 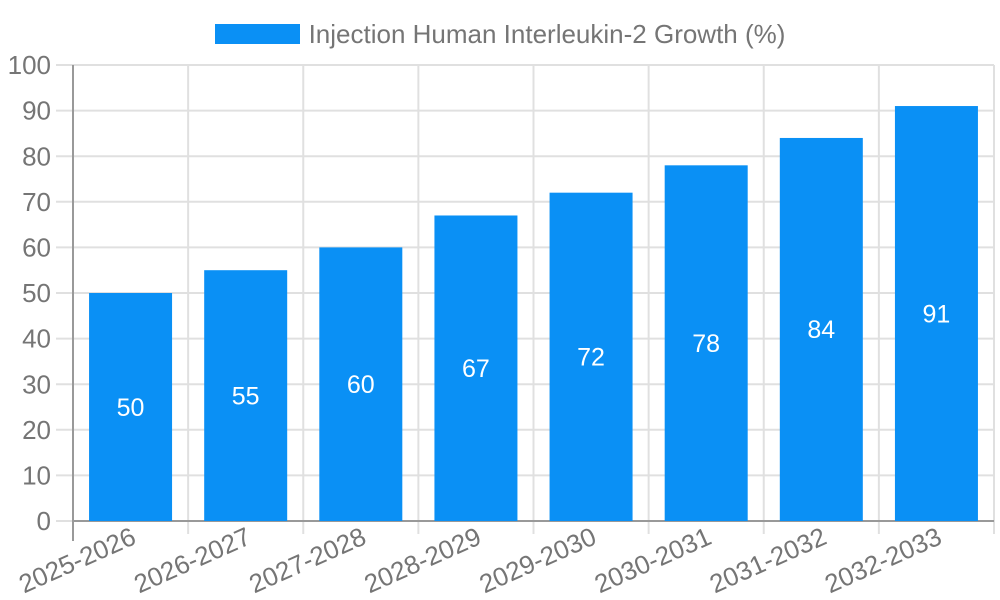 What do you see at coordinates (36, 384) in the screenshot?
I see `y-tick-label: 30` at bounding box center [36, 384].